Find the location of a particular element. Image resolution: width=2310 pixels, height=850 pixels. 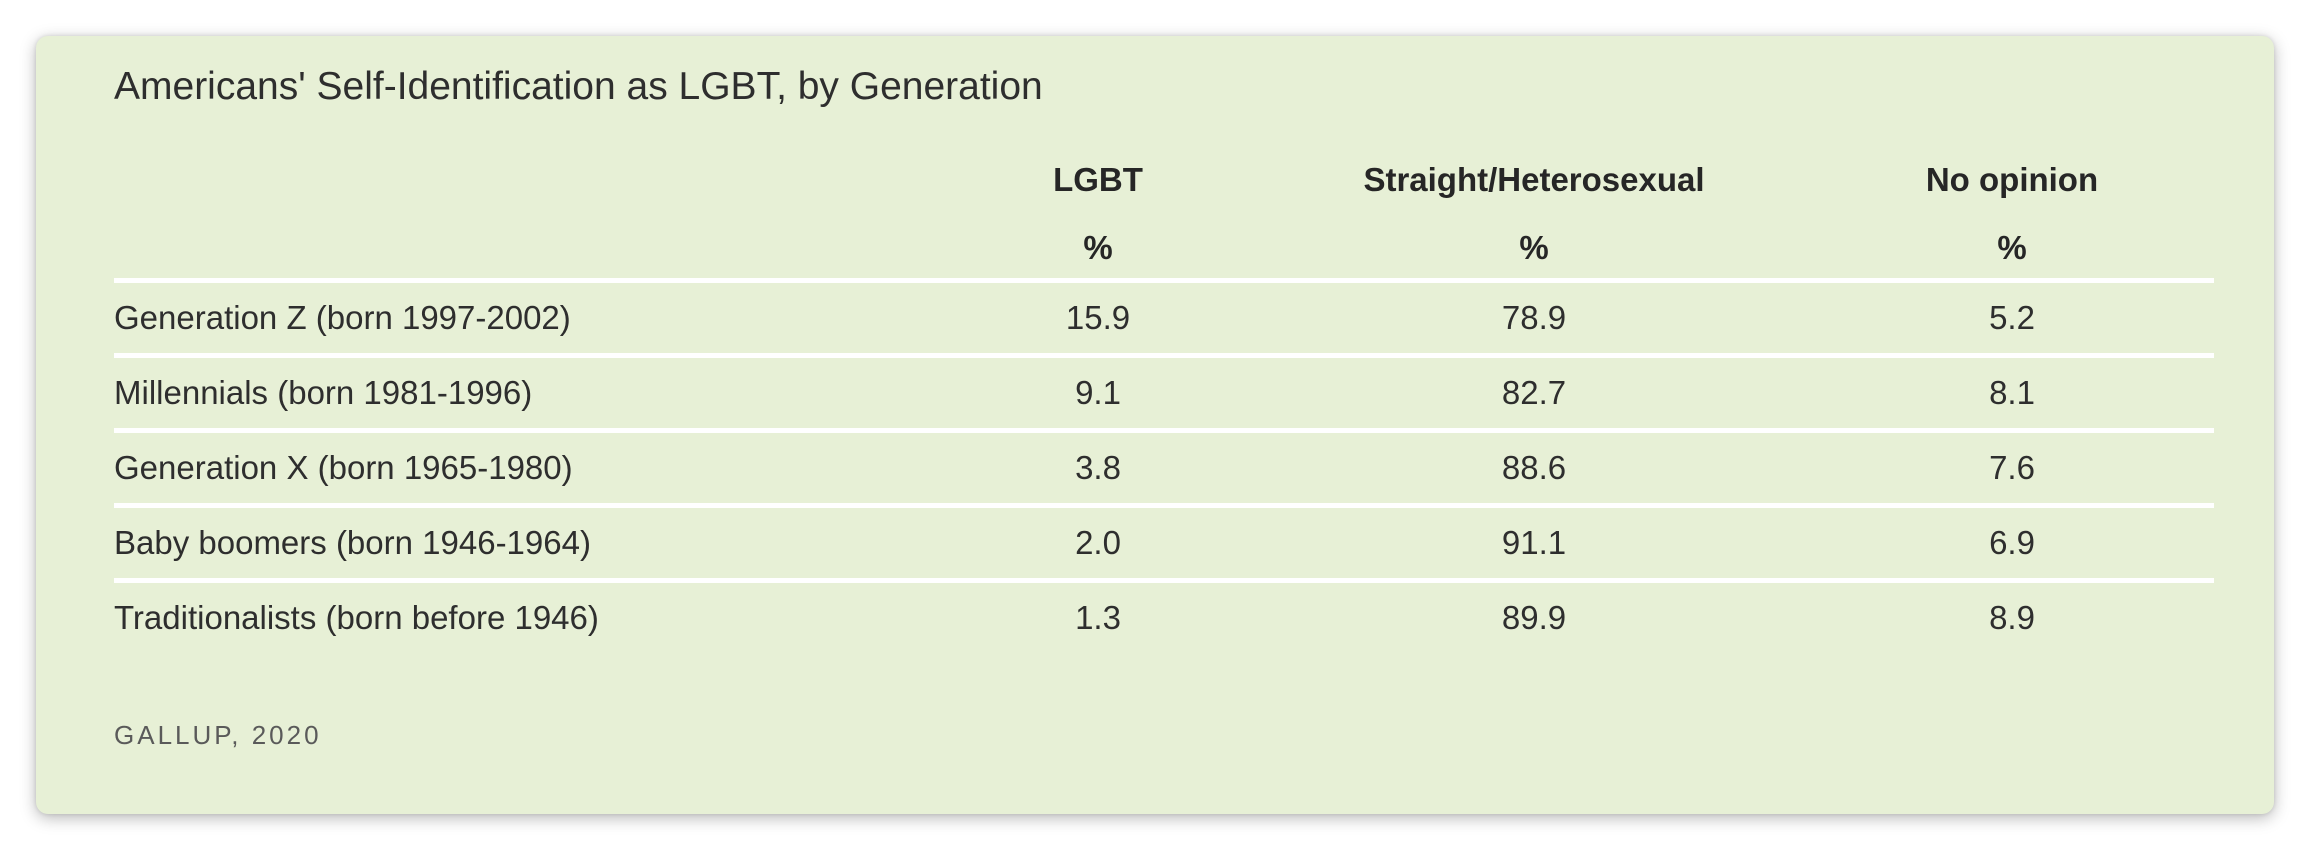

unit-straight: % is located at coordinates (1534, 250).